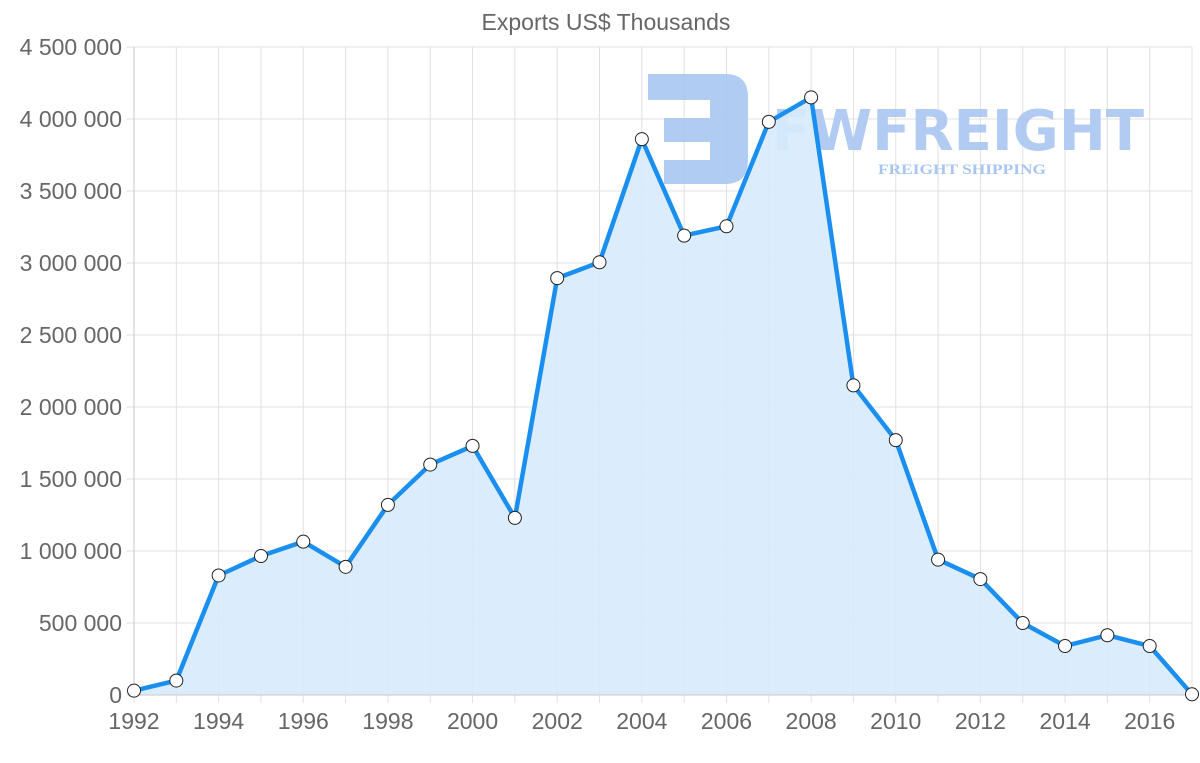 This screenshot has height=763, width=1200. Describe the element at coordinates (1064, 721) in the screenshot. I see `x-tick-label: 2014` at that location.